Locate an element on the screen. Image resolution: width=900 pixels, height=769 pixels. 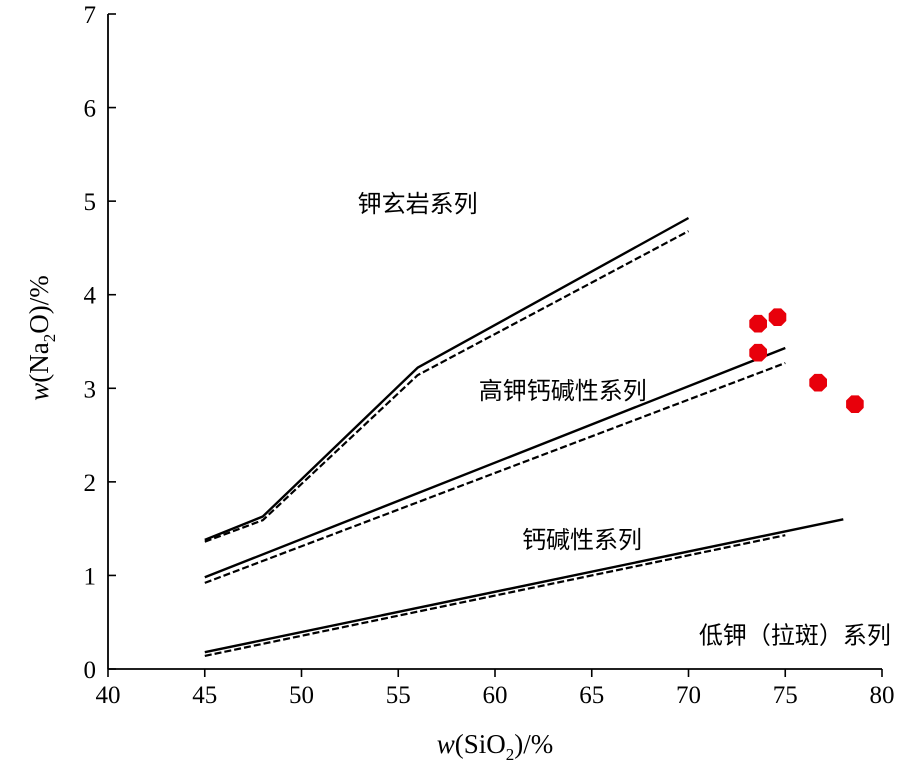
x-ticks: 40 45 50 55 60 65 70 75 80 is located at coordinates (495, 689).